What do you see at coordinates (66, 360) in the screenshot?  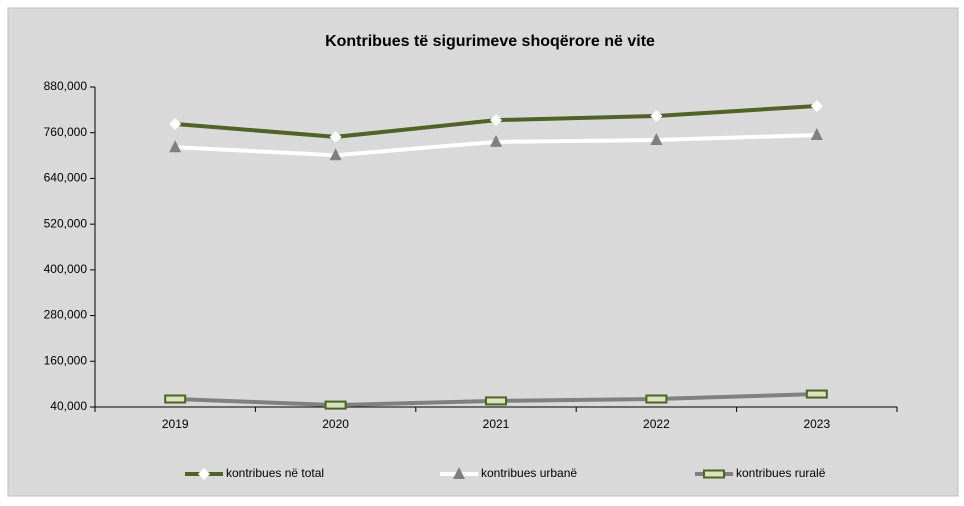 I see `y-tick-label: 160,000` at bounding box center [66, 360].